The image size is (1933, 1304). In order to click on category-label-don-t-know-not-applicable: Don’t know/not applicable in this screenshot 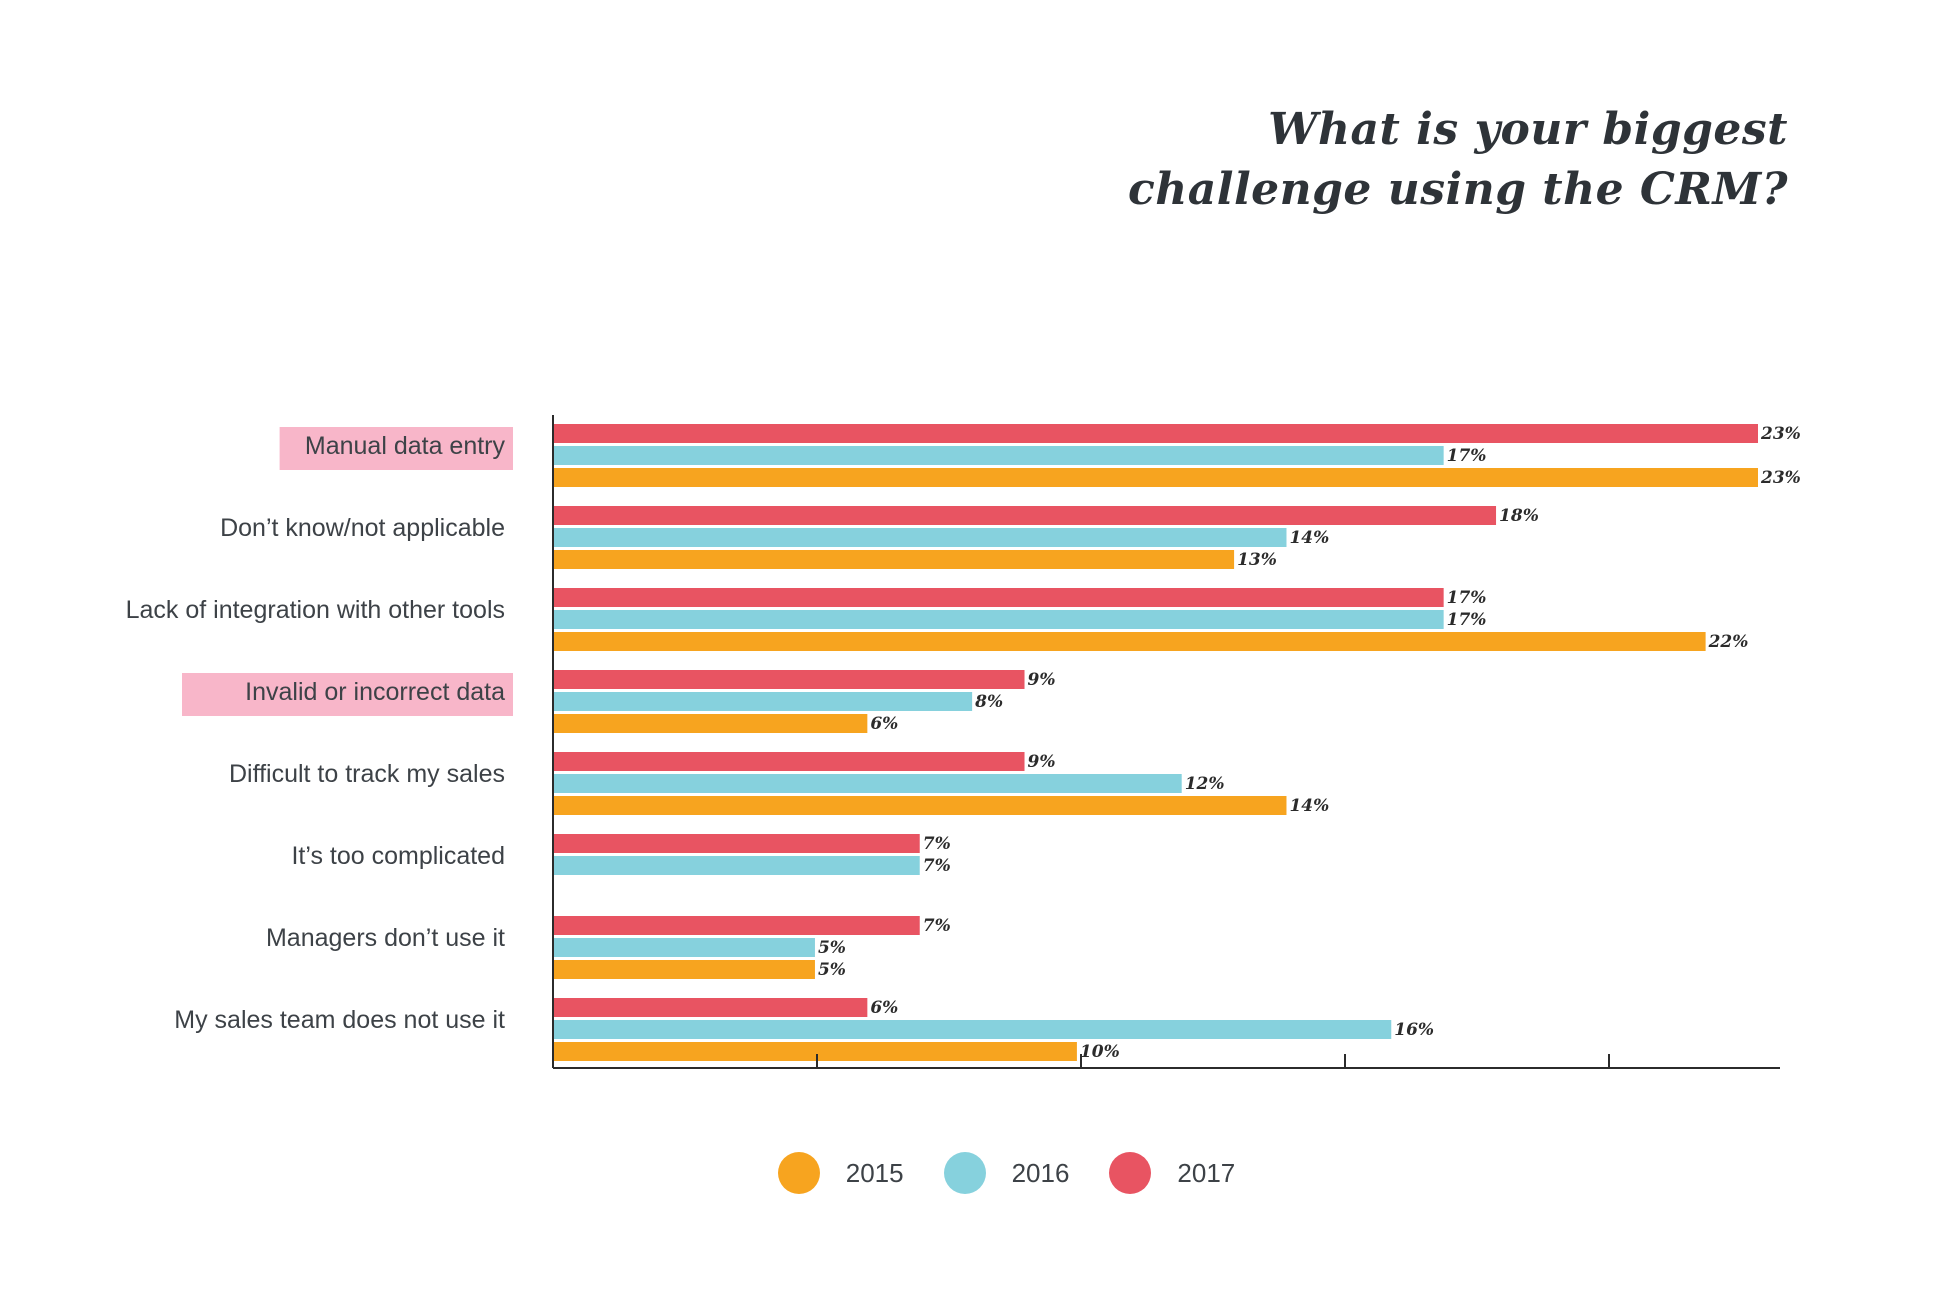, I will do `click(362, 528)`.